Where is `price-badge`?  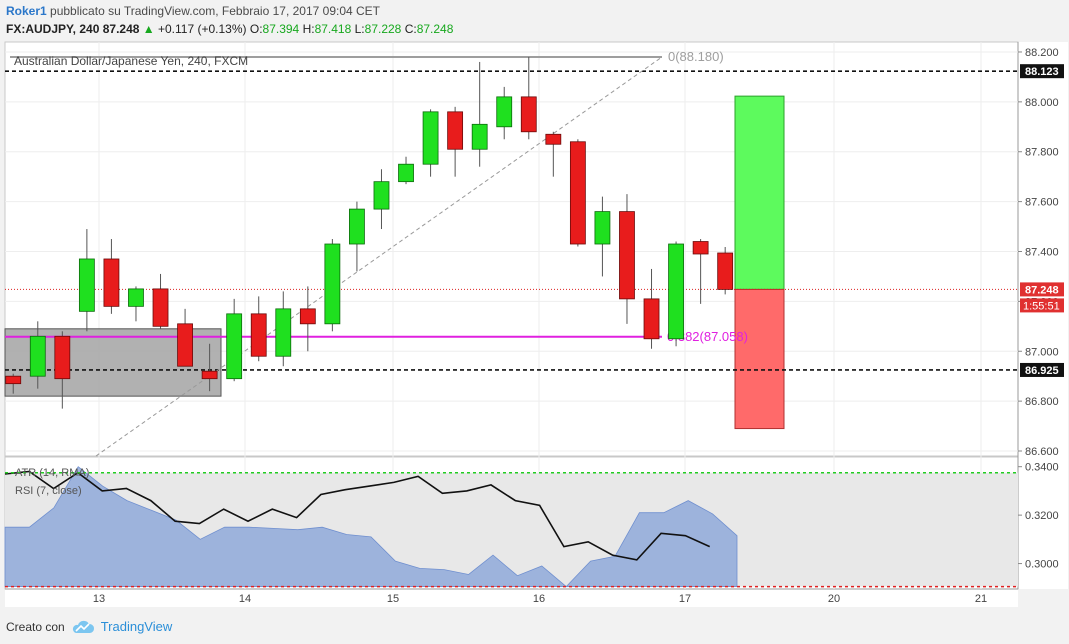
price-badge is located at coordinates (1042, 289).